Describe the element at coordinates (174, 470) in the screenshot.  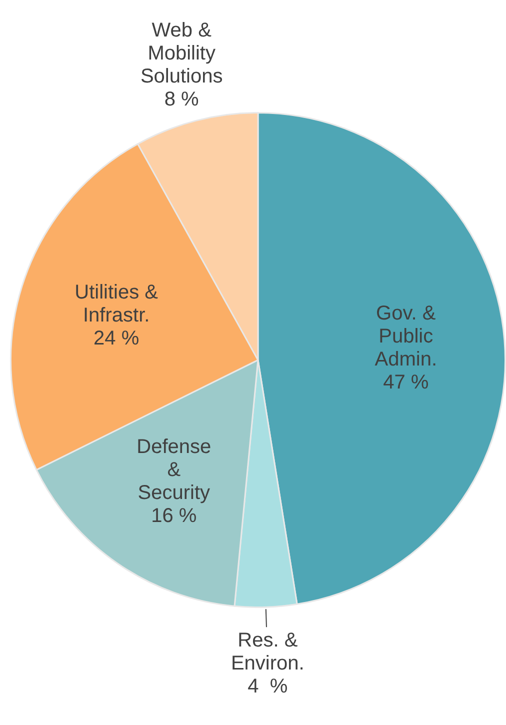
I see `slice-label: Defense & Security` at that location.